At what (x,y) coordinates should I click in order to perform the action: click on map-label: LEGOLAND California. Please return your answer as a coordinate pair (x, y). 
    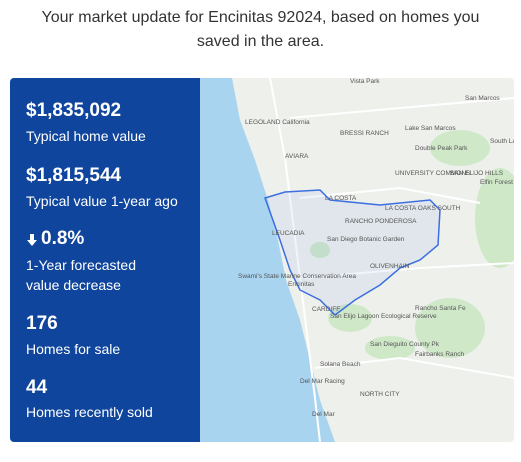
    Looking at the image, I should click on (277, 122).